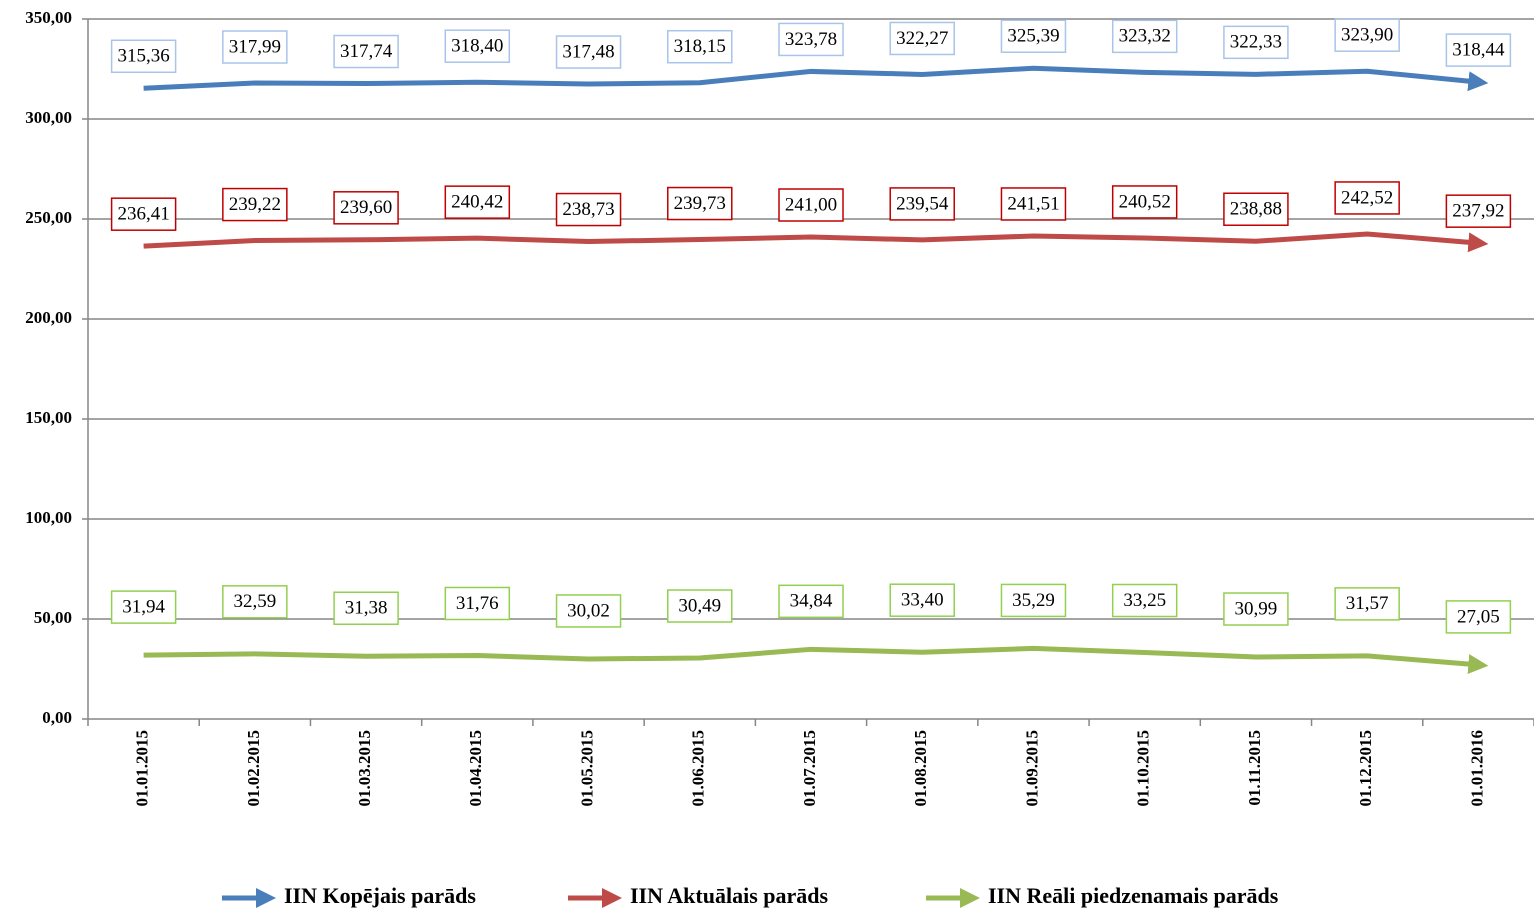  I want to click on y-tick-label: 200,00, so click(48, 317).